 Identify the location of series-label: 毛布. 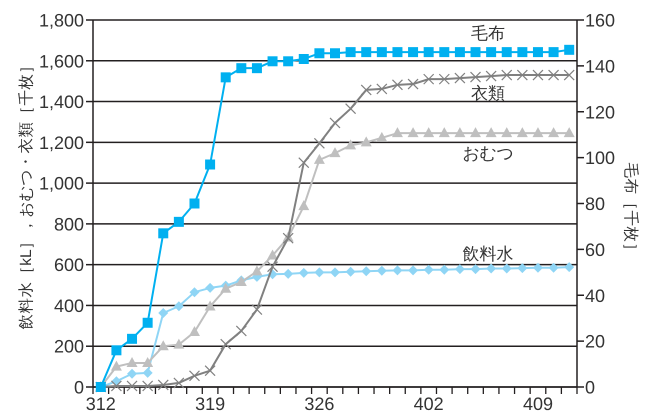
(488, 34).